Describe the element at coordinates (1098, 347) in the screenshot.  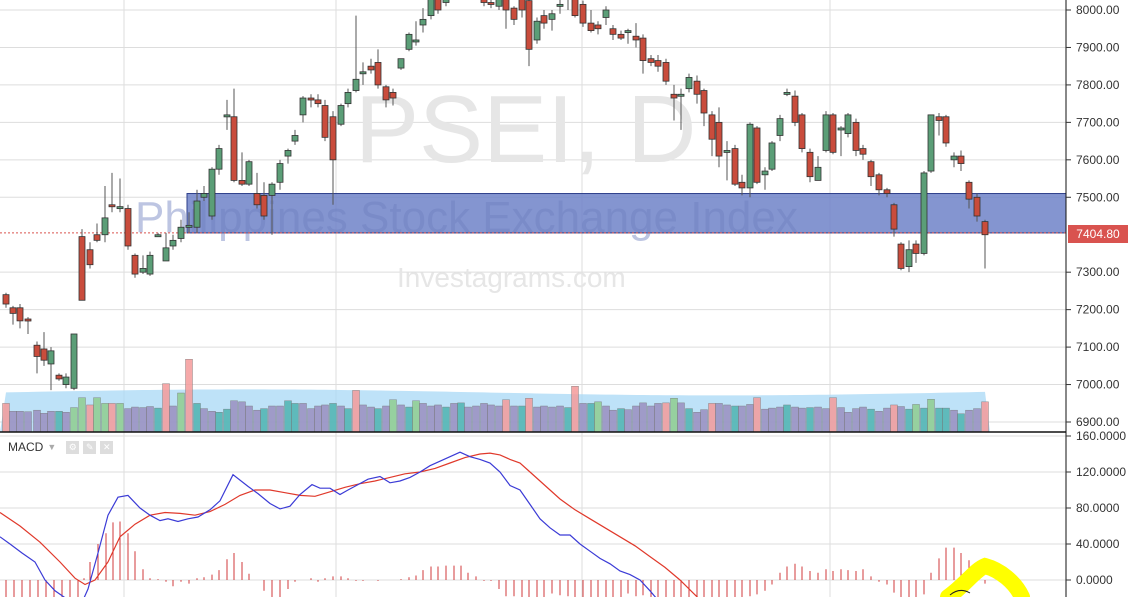
I see `svg-text: 7100.00` at that location.